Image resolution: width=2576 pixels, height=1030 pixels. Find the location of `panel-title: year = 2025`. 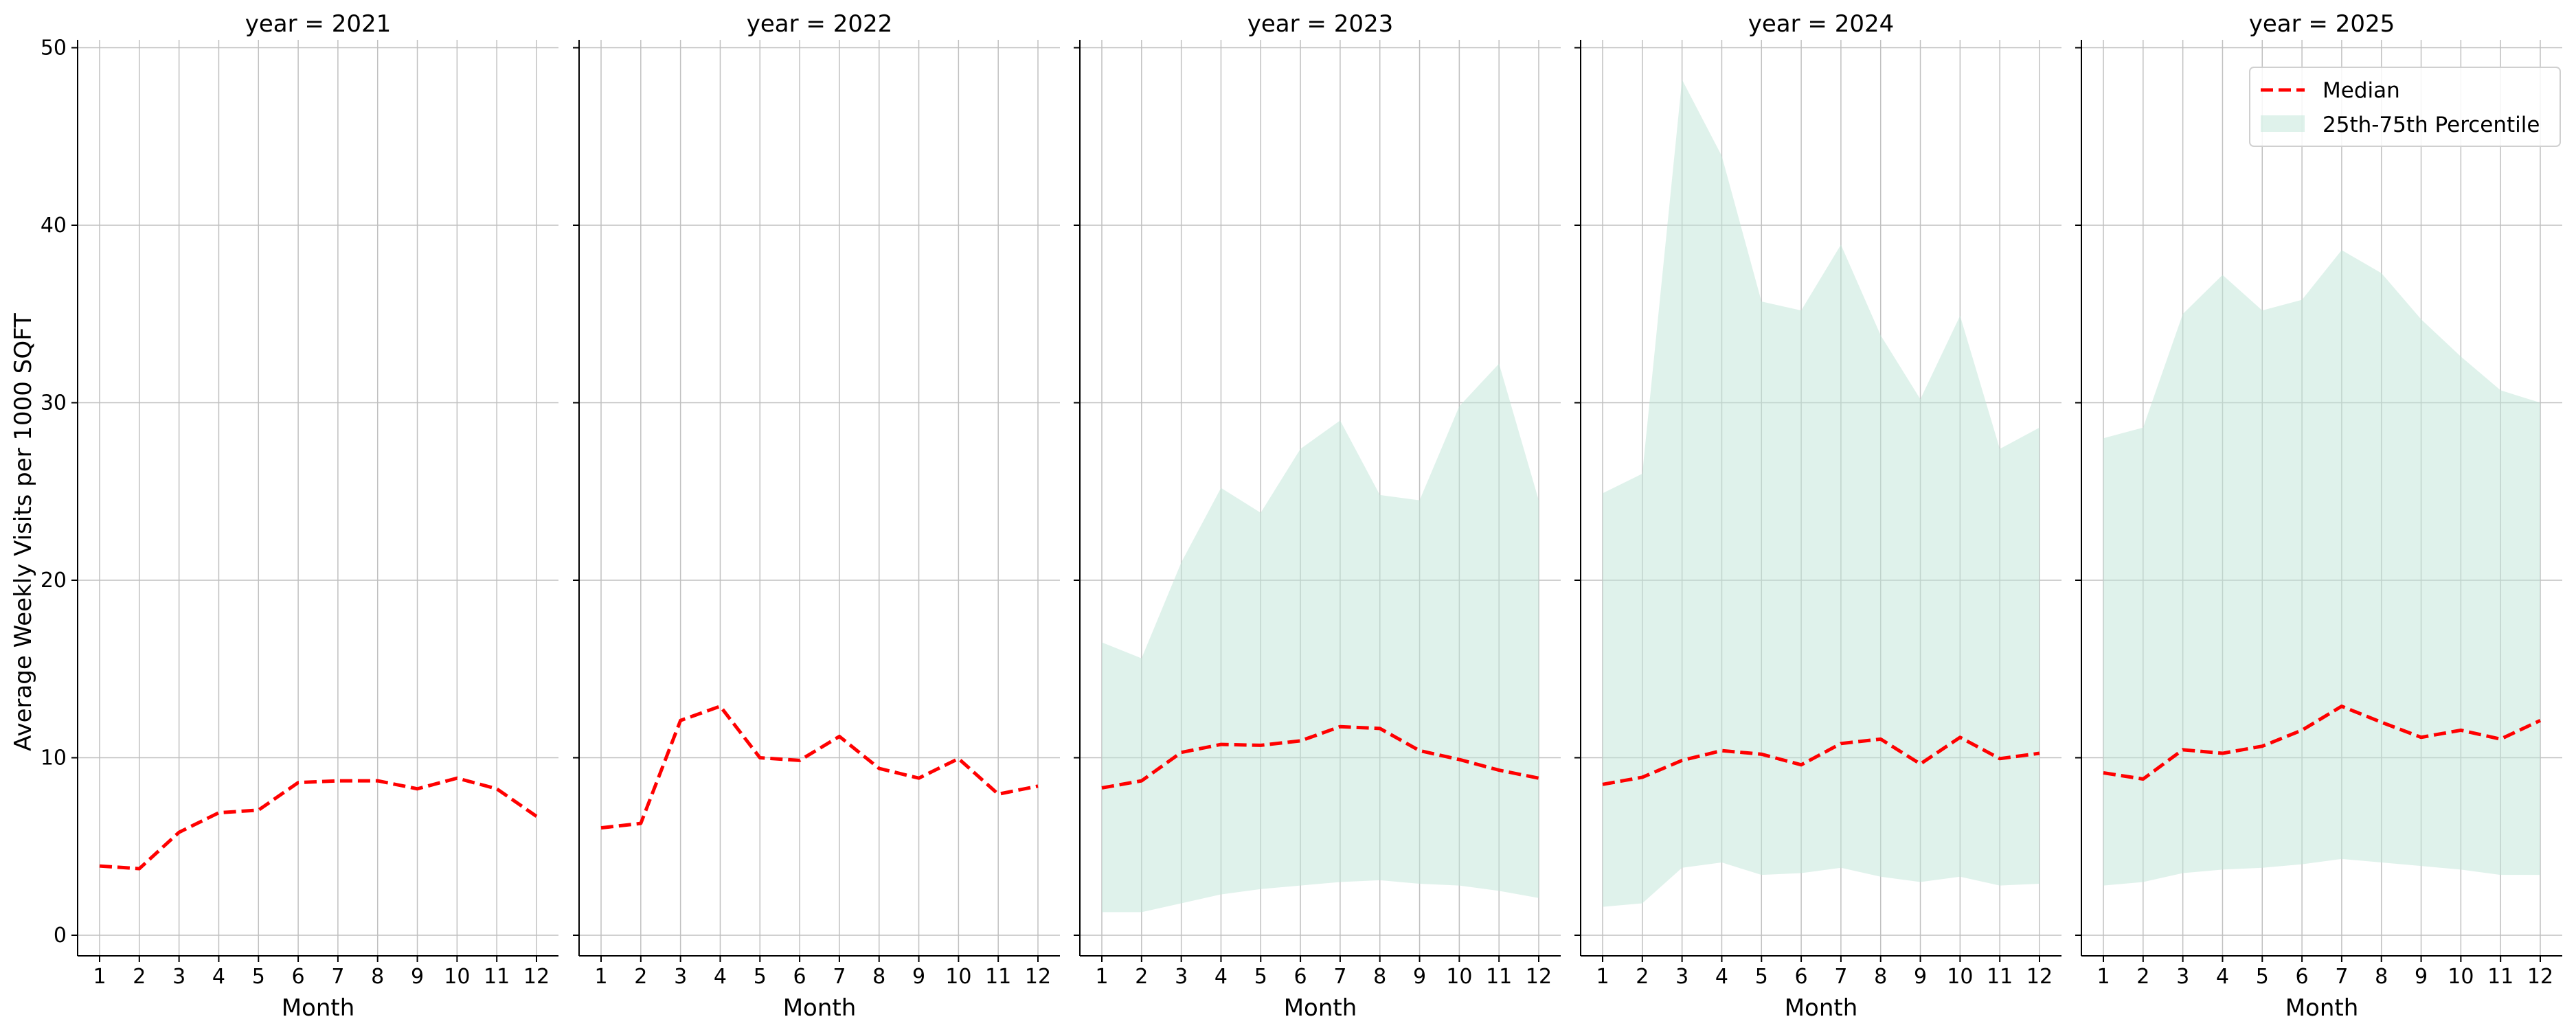

panel-title: year = 2025 is located at coordinates (2322, 24).